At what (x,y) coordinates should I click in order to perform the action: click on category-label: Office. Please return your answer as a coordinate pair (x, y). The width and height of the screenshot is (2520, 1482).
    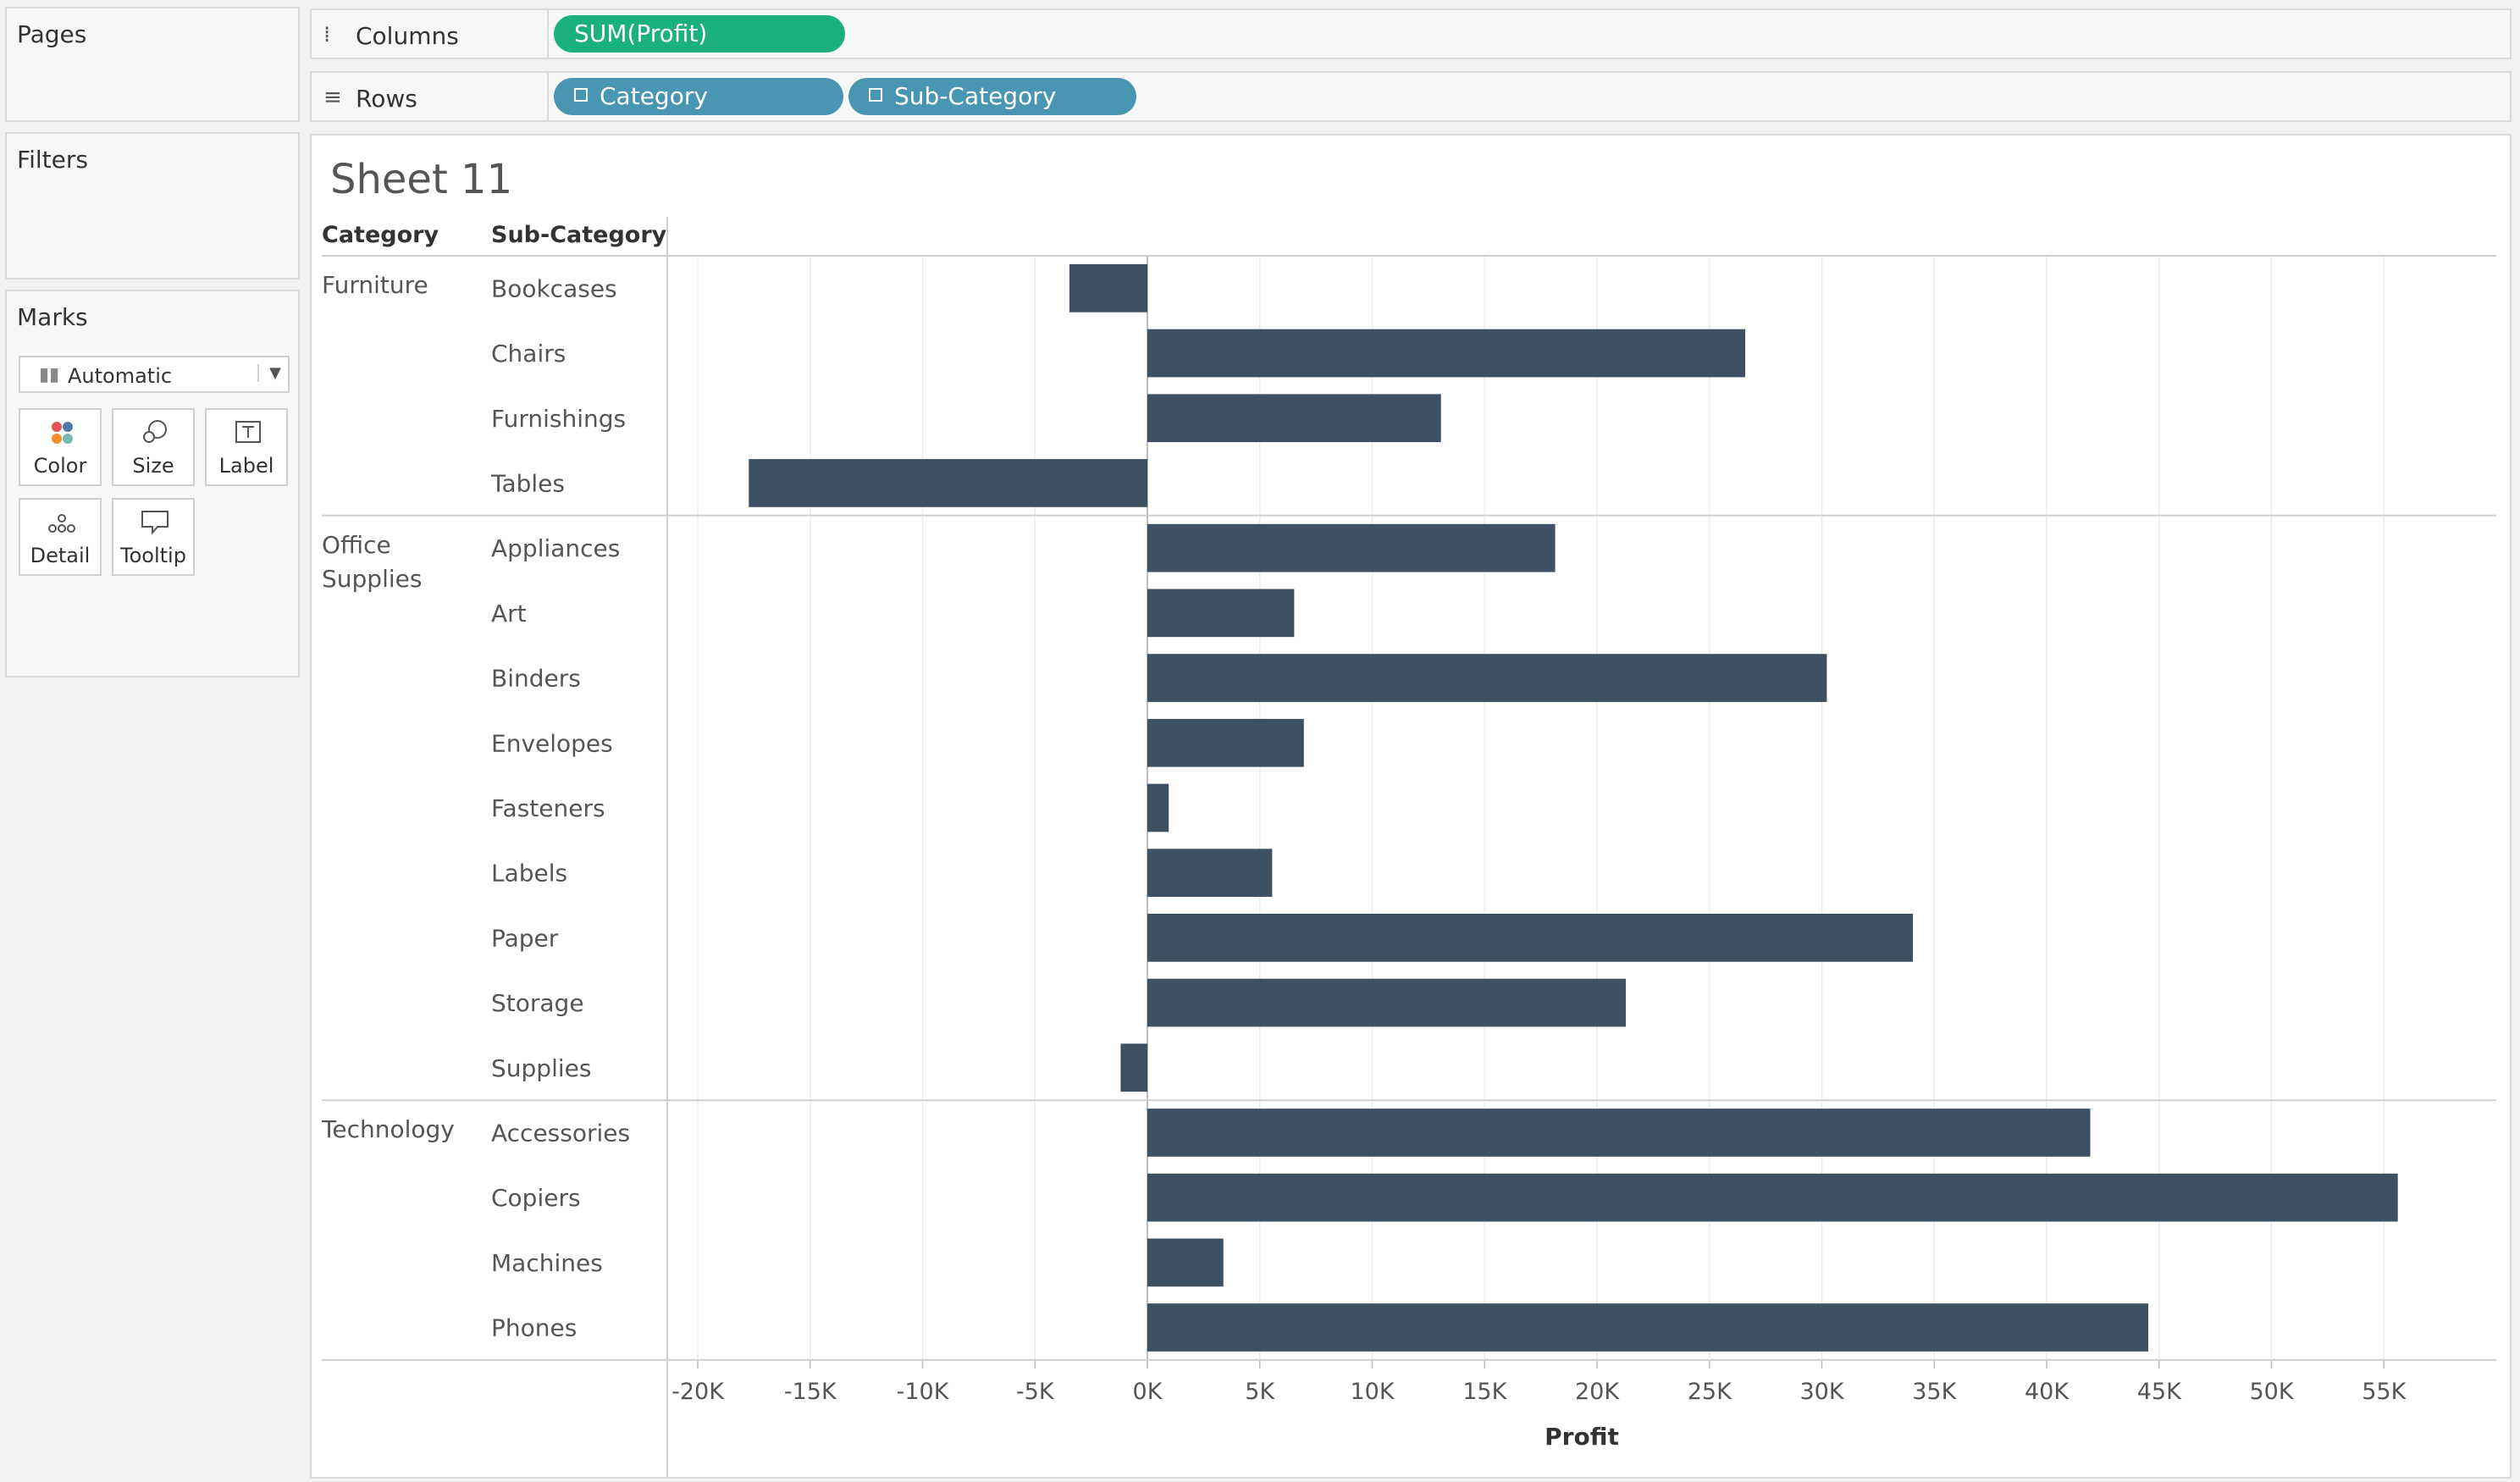
    Looking at the image, I should click on (357, 545).